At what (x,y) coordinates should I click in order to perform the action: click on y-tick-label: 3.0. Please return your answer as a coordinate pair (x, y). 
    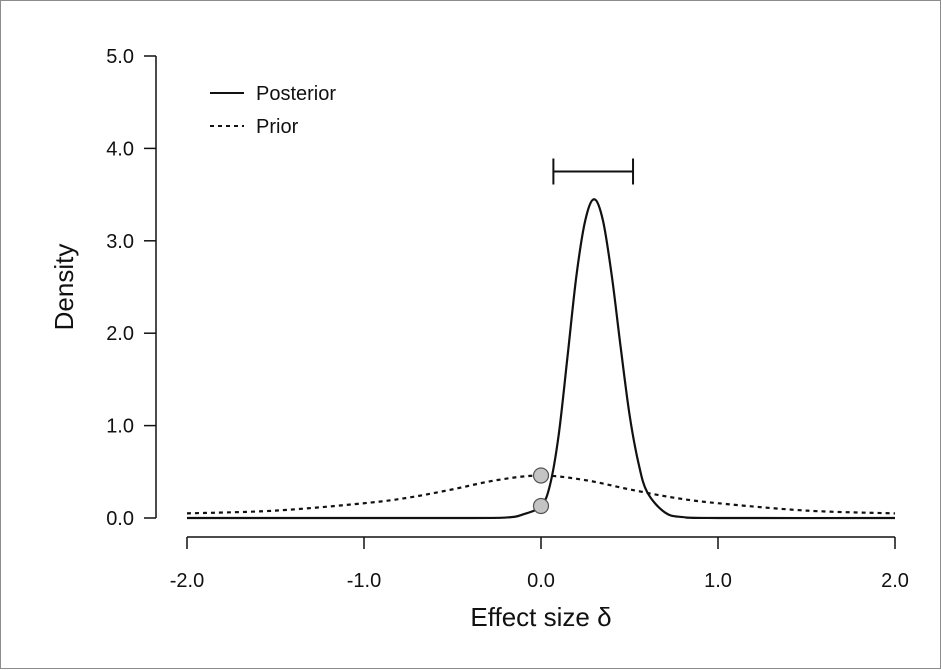
    Looking at the image, I should click on (120, 242).